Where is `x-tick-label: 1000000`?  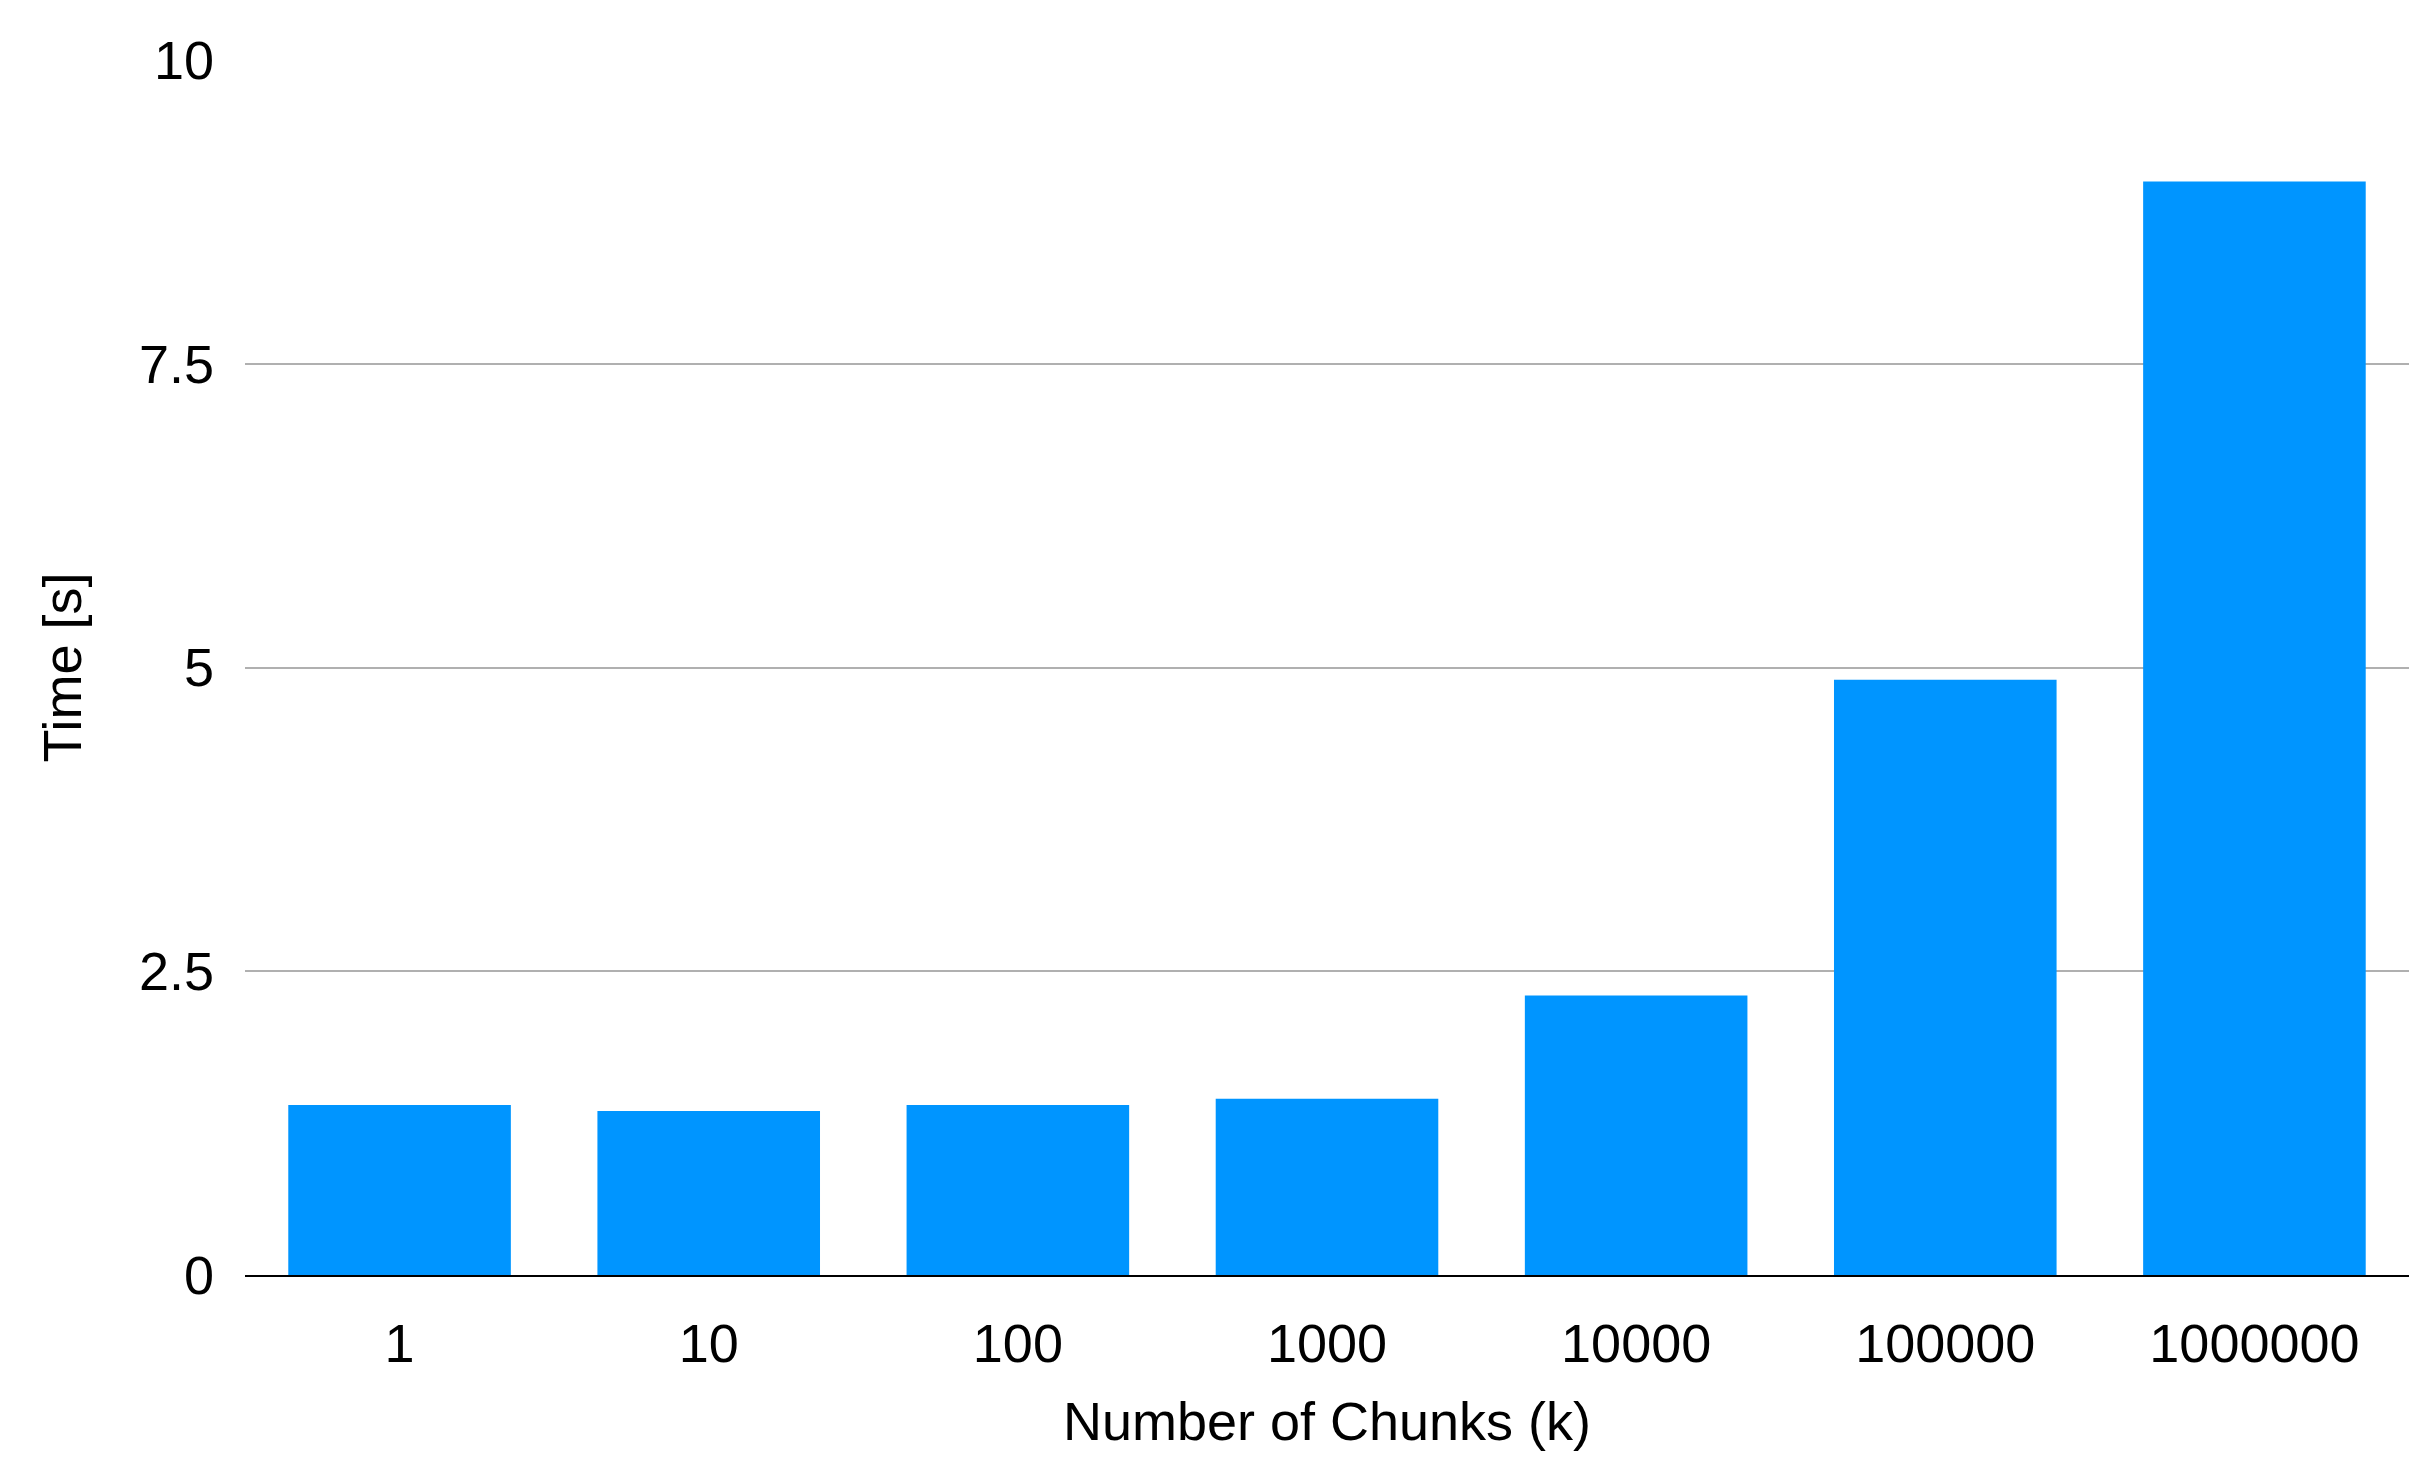 x-tick-label: 1000000 is located at coordinates (2254, 1342).